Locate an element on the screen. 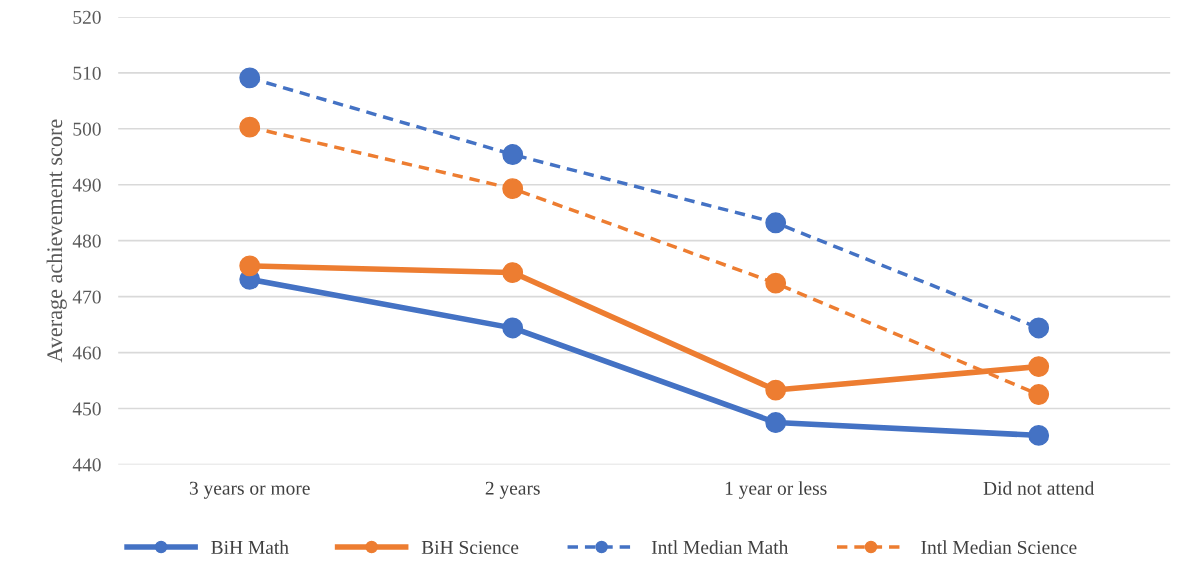 This screenshot has width=1182, height=563. y-tick-label: 500 is located at coordinates (87, 129).